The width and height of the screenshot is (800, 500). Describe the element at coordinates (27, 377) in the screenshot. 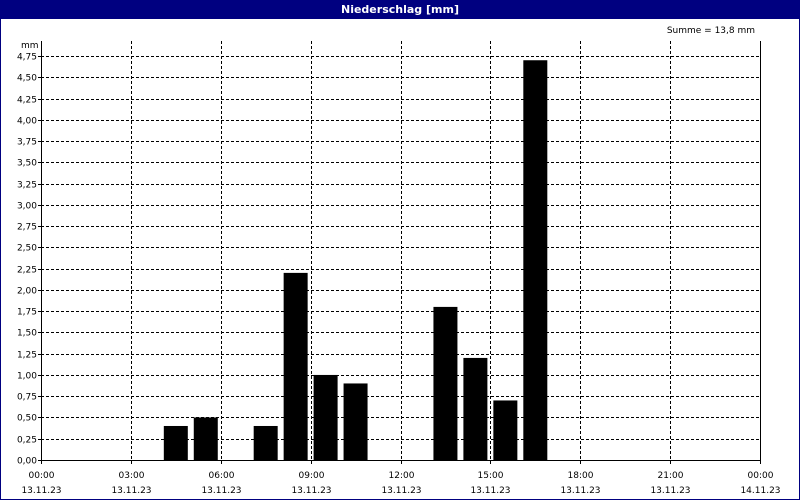

I see `y-tick-label: 1,00` at that location.